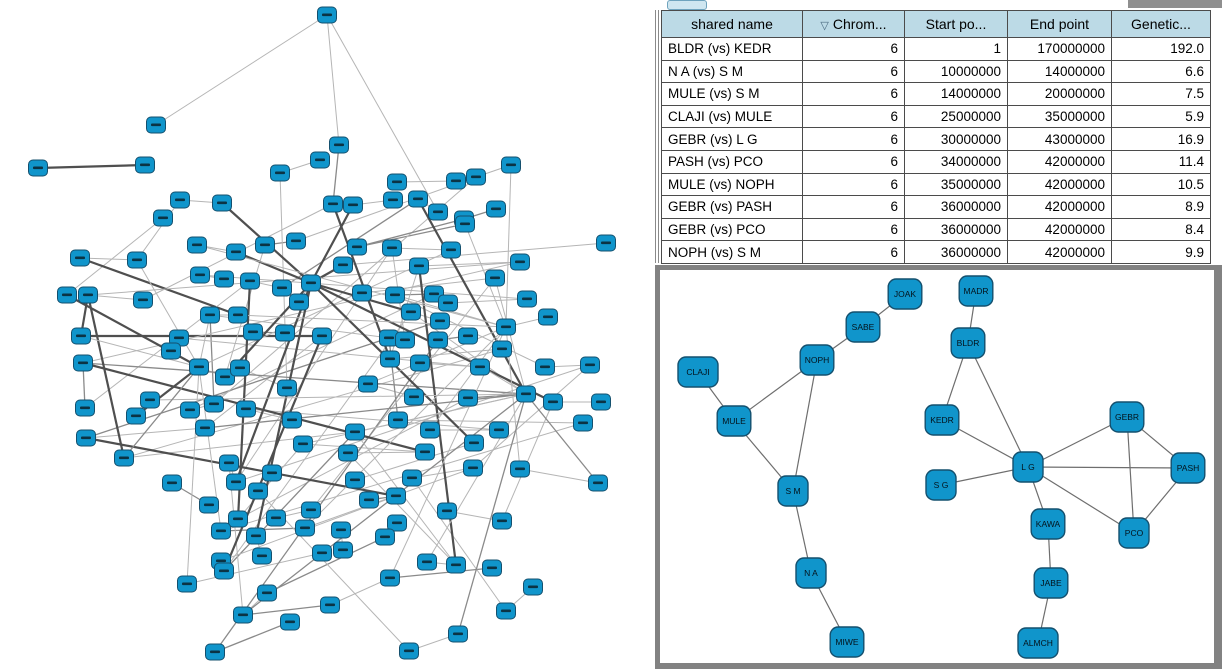 This screenshot has width=1222, height=669. I want to click on filter-funnel-icon: ▽, so click(824, 26).